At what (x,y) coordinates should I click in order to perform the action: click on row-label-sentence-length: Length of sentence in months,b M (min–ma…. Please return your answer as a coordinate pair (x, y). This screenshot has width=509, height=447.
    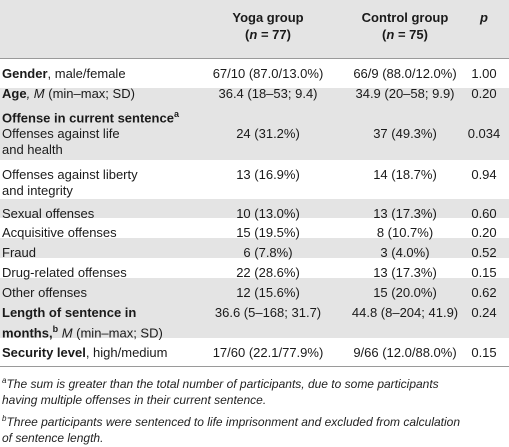
    Looking at the image, I should click on (82, 323).